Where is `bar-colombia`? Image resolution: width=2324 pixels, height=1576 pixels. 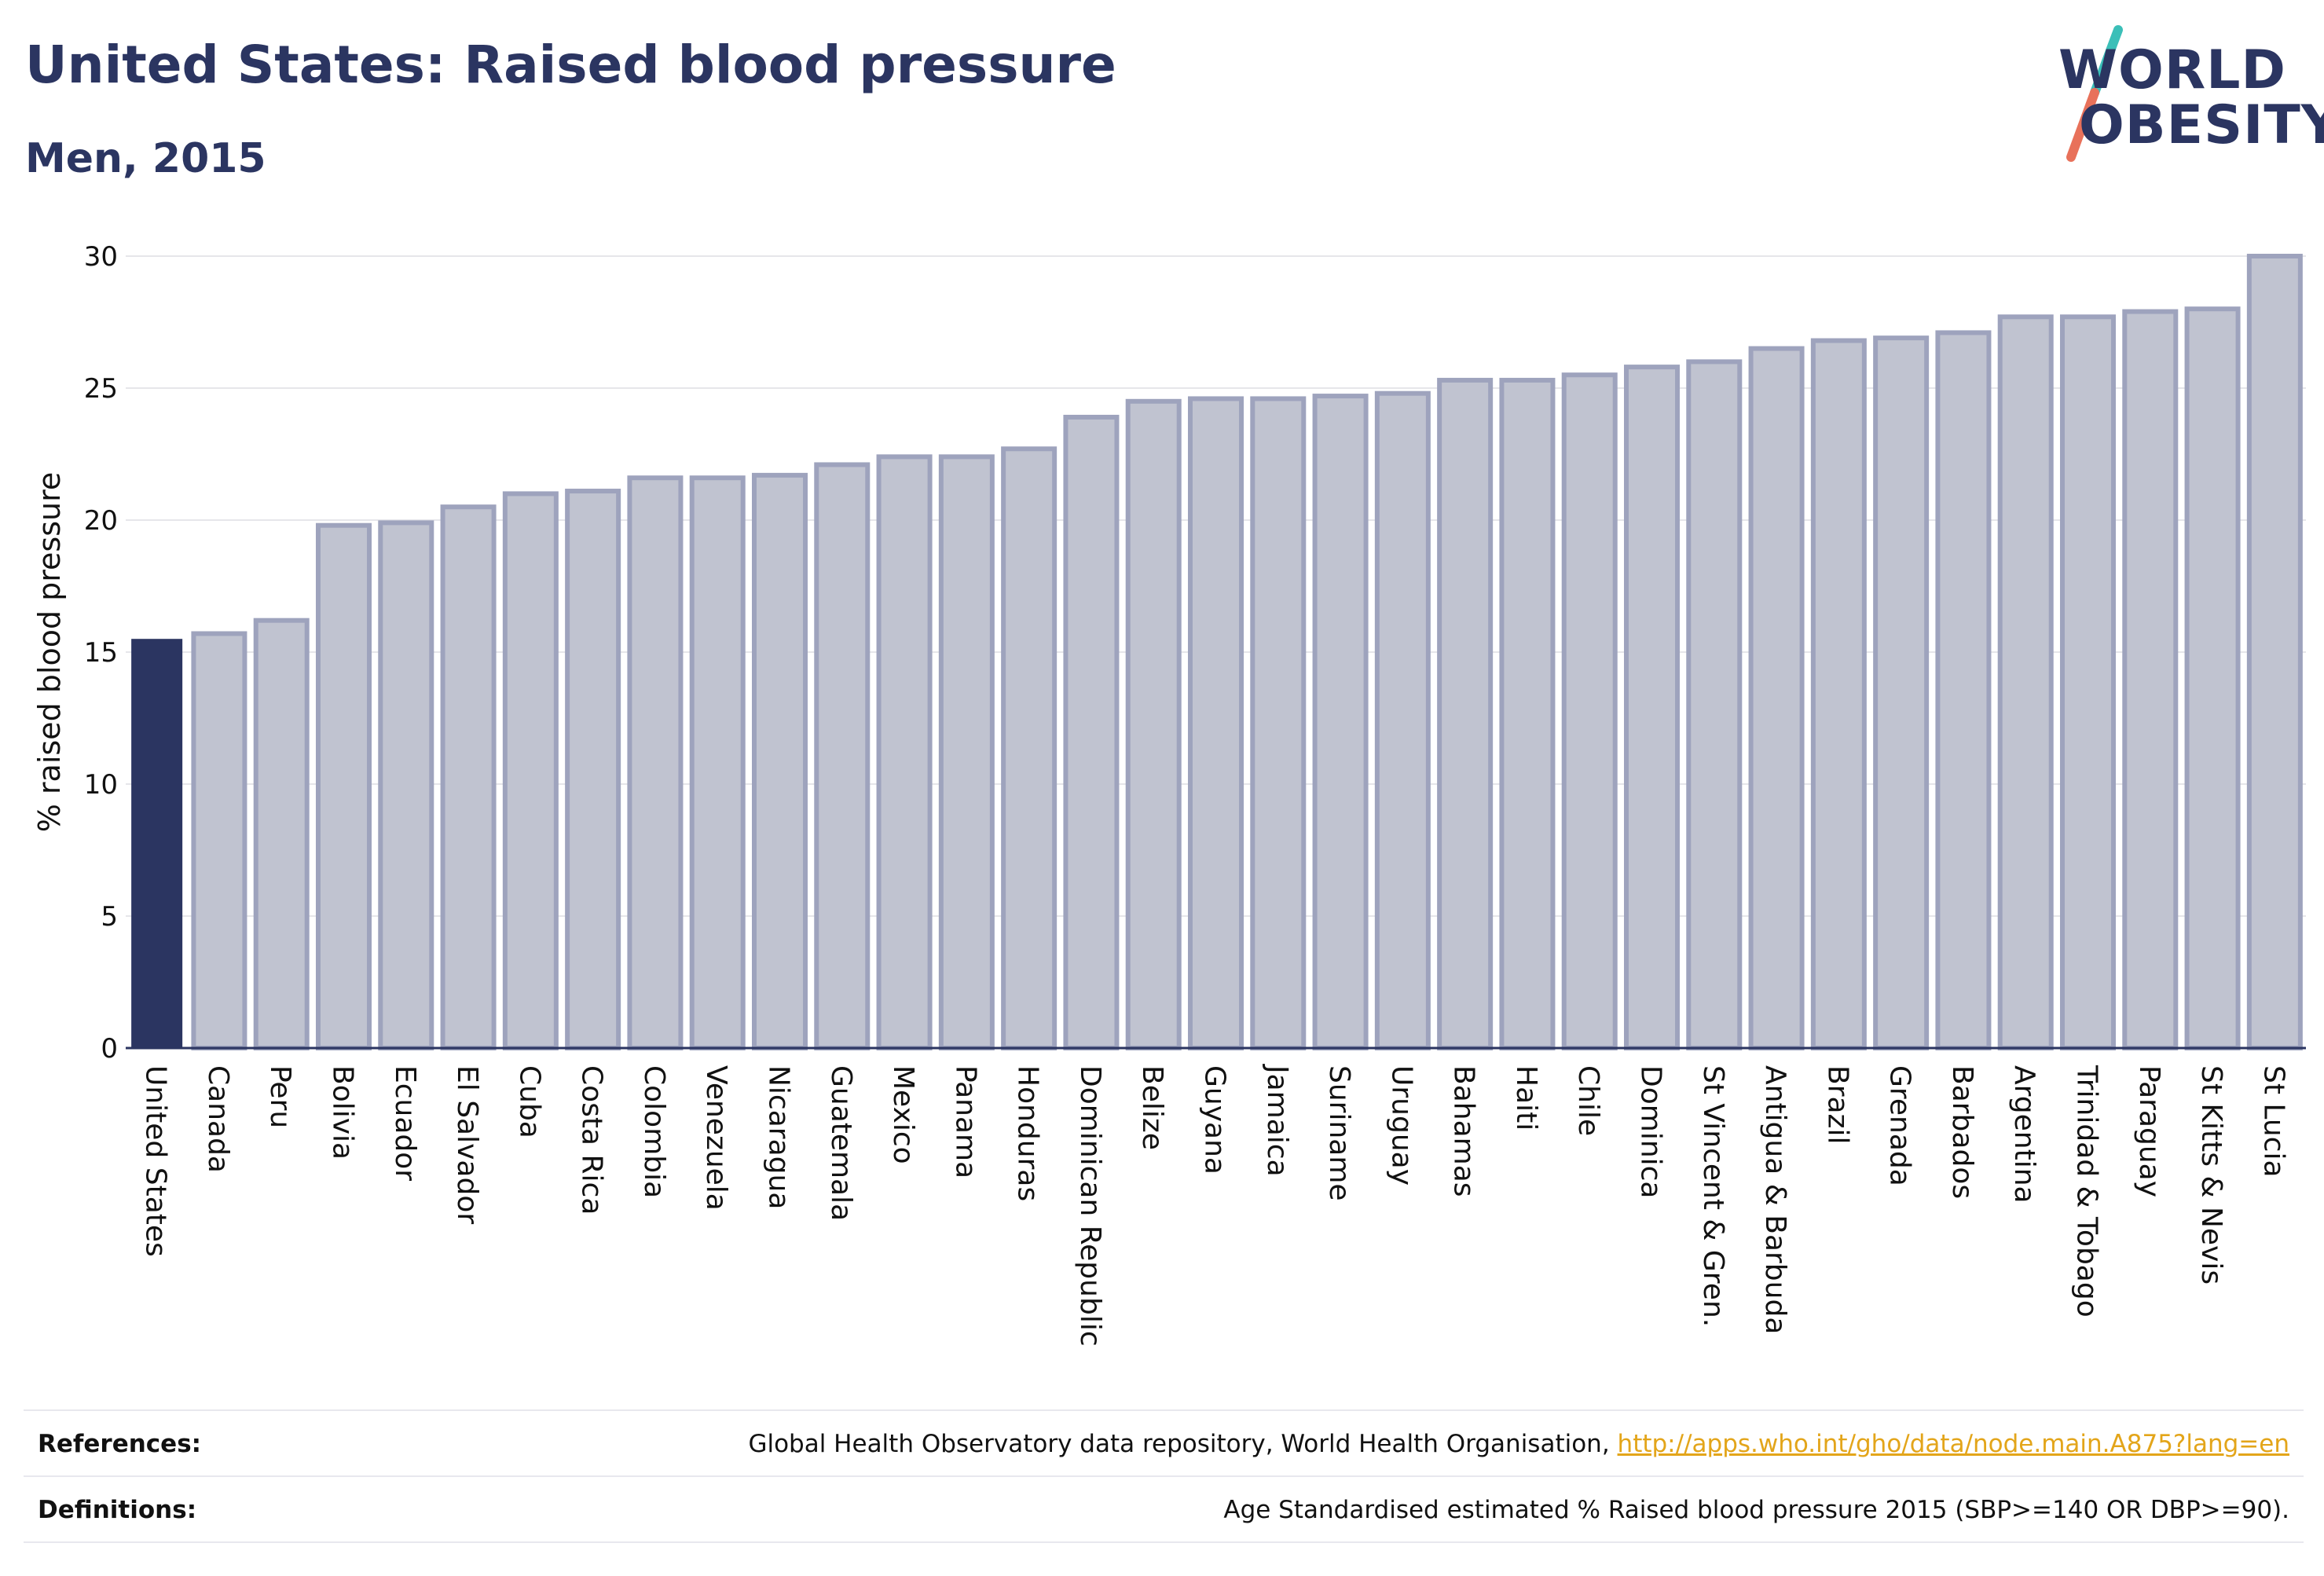 bar-colombia is located at coordinates (655, 762).